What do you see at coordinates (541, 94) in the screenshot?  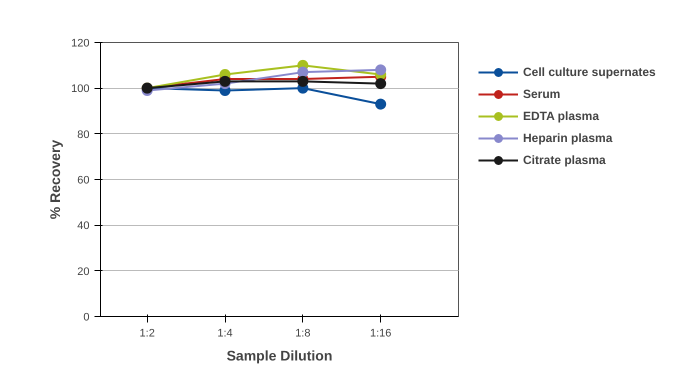 I see `legend-label: Serum` at bounding box center [541, 94].